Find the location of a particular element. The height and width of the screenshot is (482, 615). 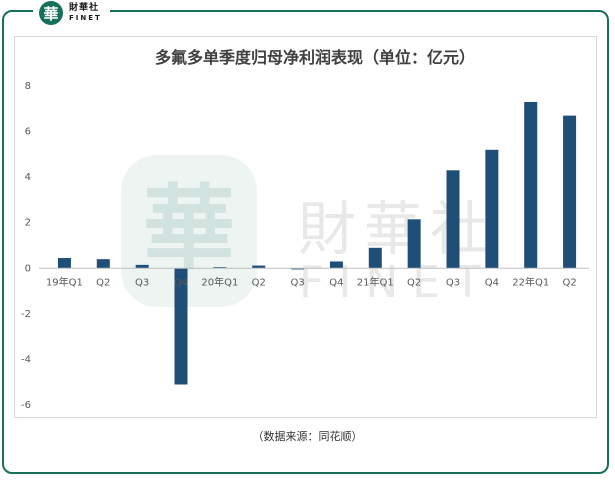

y-tick-label: -6 is located at coordinates (26, 405).